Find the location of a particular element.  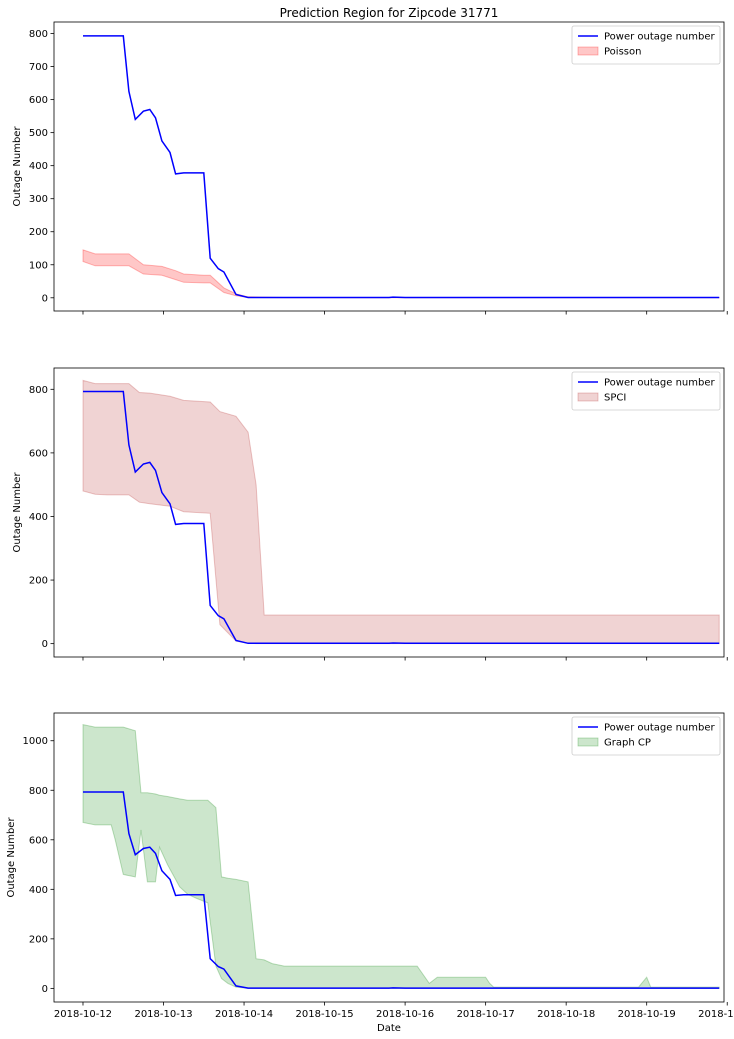

y-tick-label: 100 is located at coordinates (38, 265).